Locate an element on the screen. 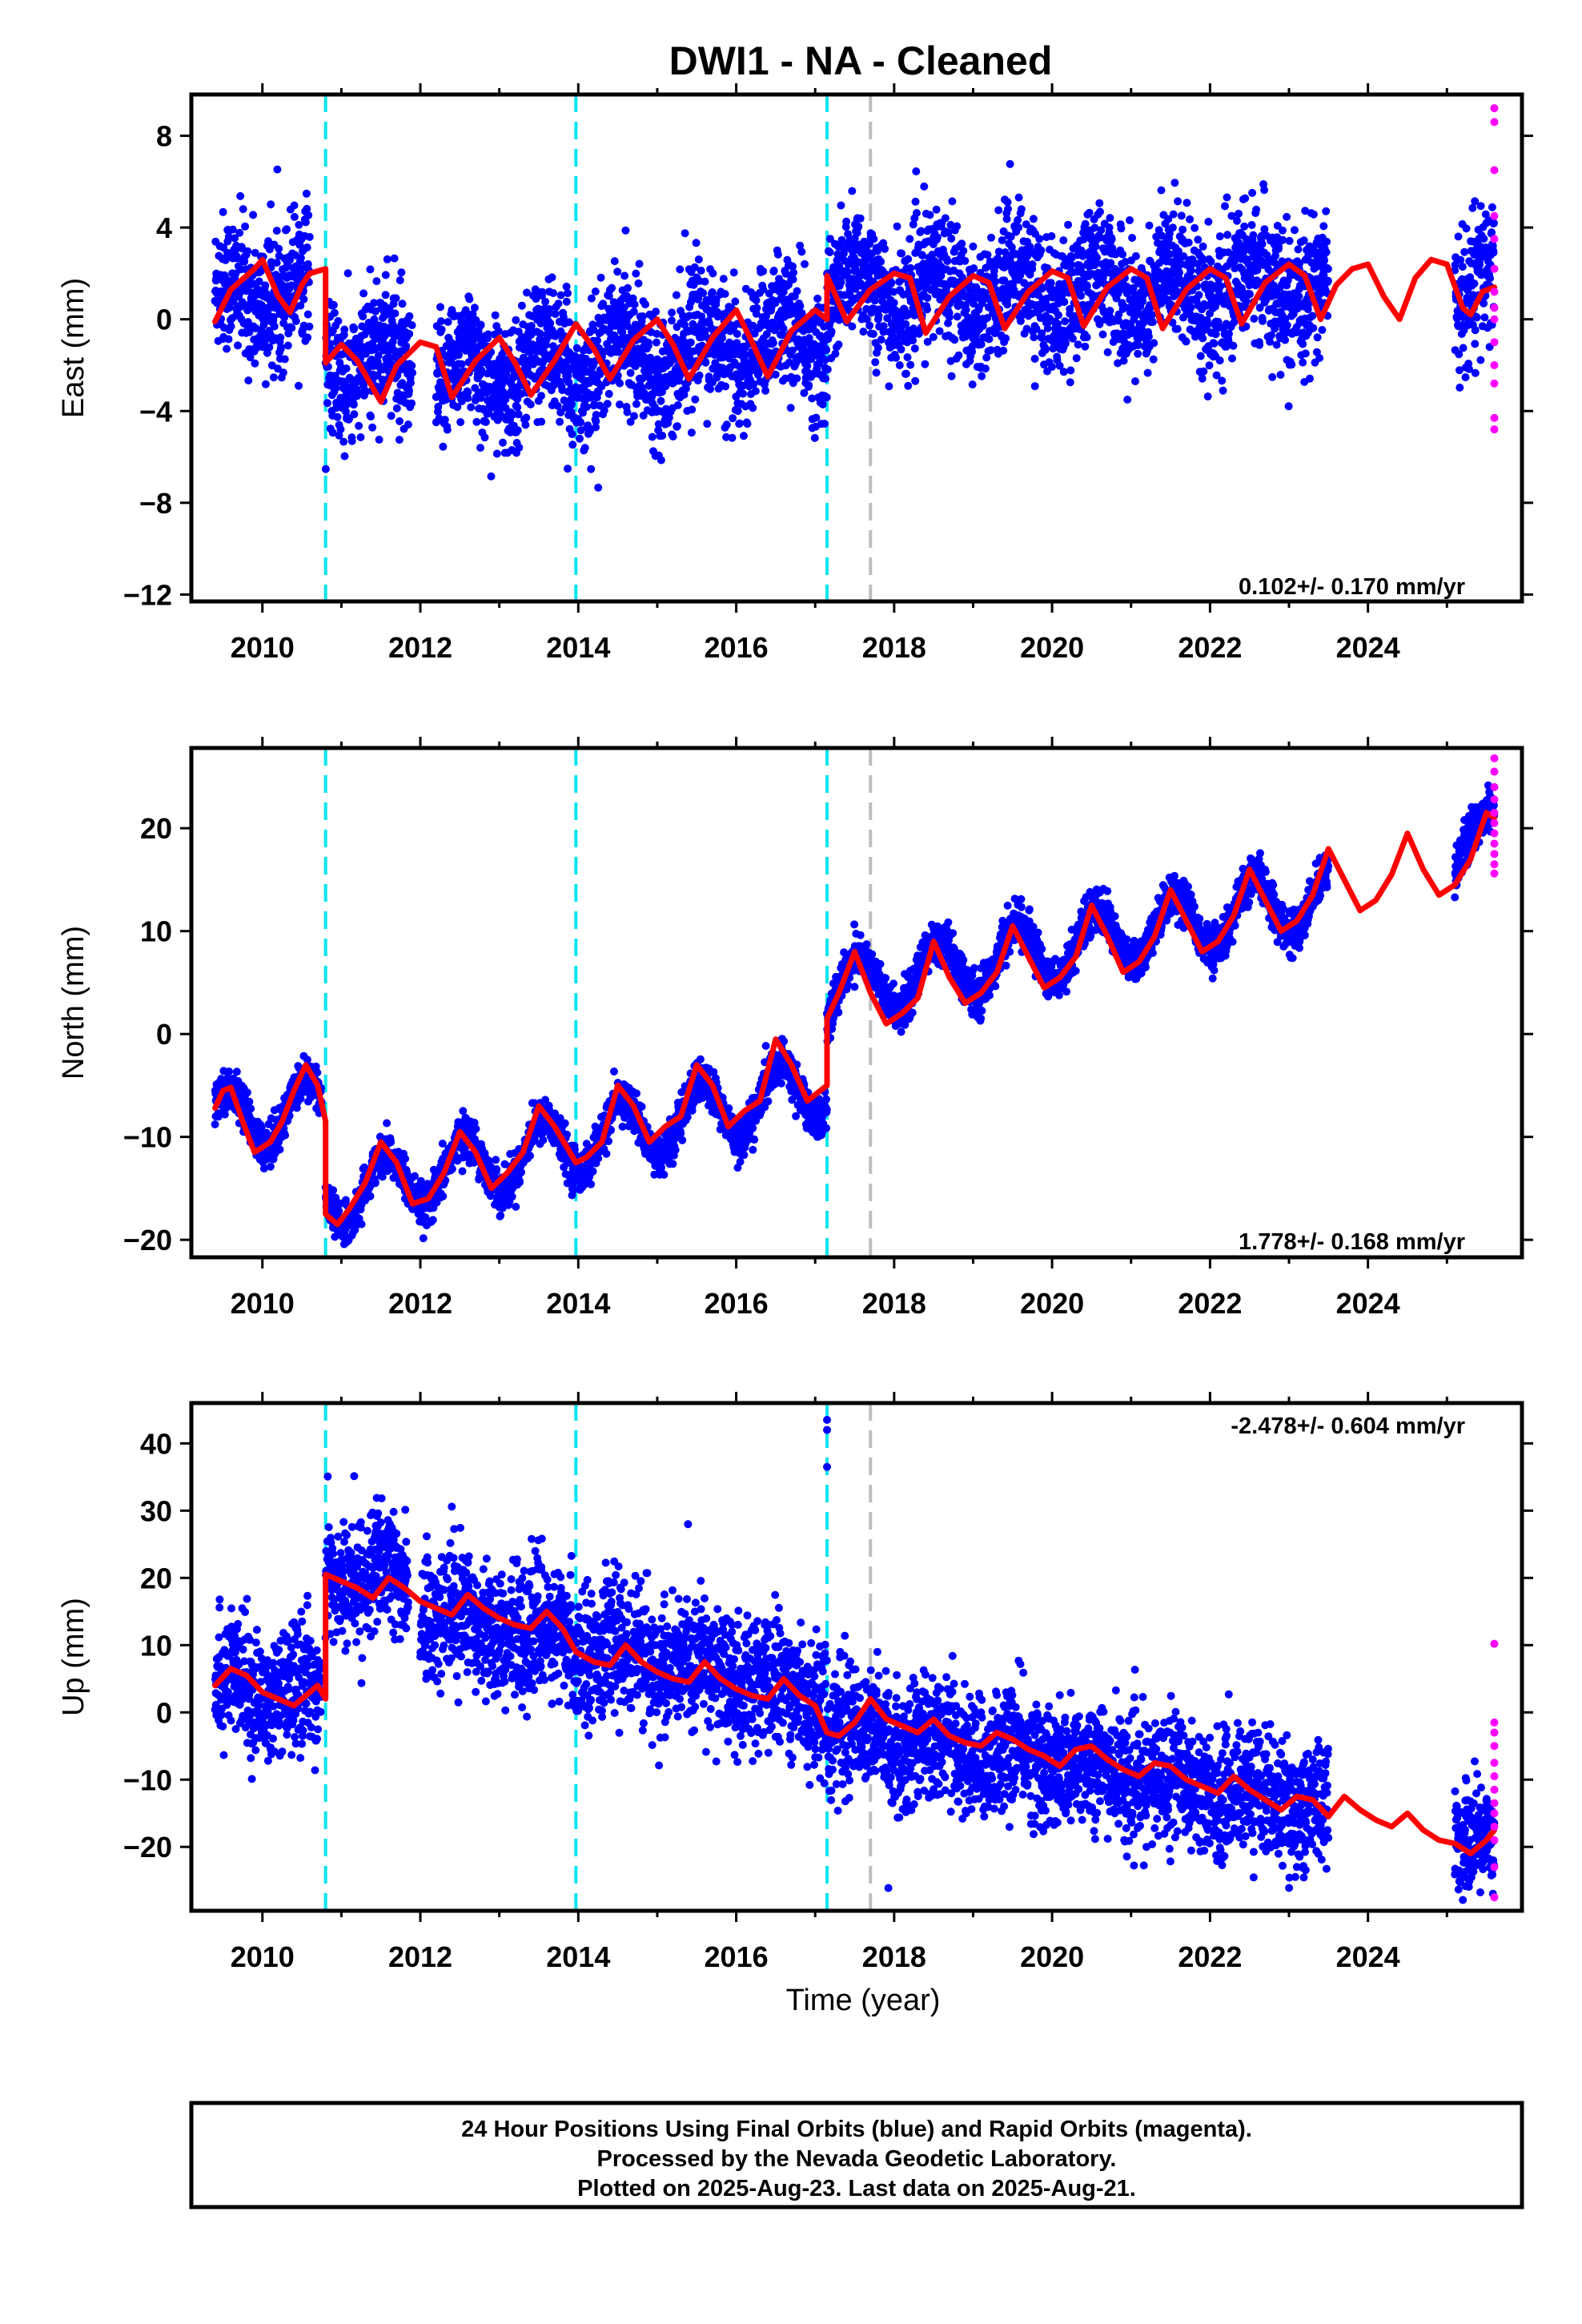 The image size is (1582, 2324). y-tick-label: 0 is located at coordinates (164, 320).